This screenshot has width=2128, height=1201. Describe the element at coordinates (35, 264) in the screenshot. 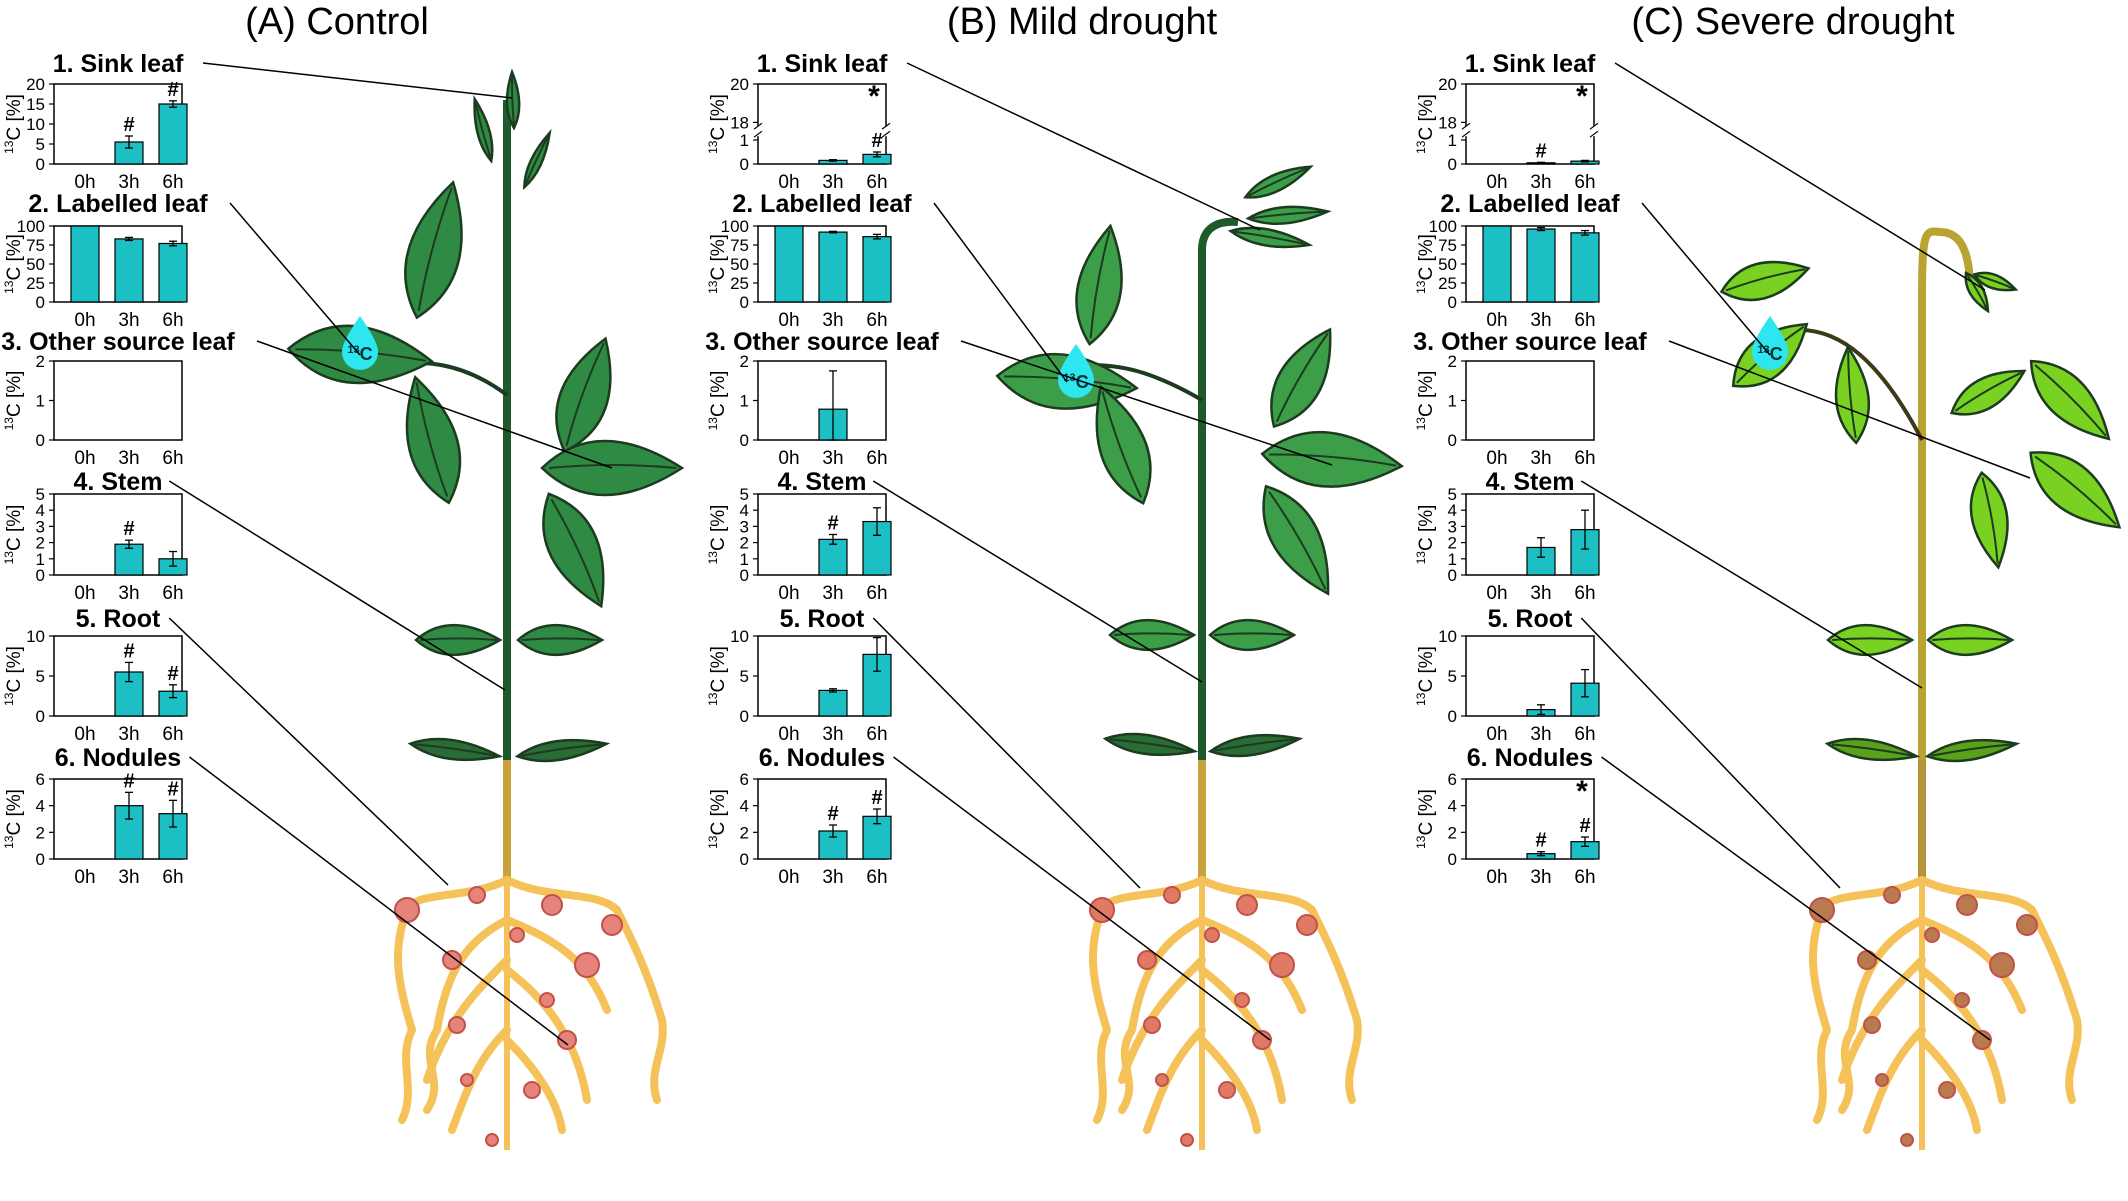

I see `y-tick-label: 50` at that location.